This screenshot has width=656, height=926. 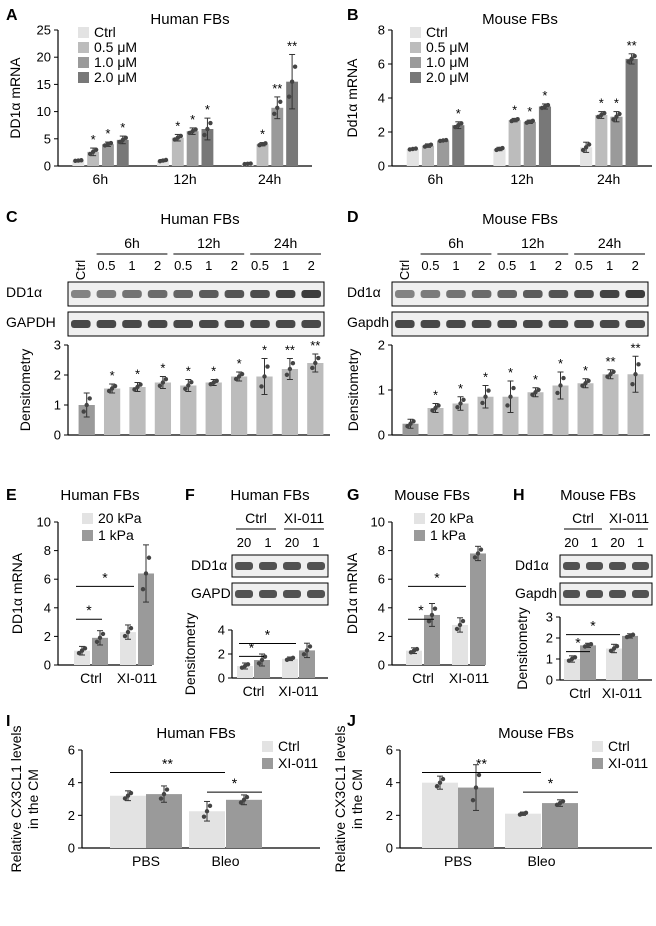 What do you see at coordinates (256, 518) in the screenshot?
I see `group-label: Ctrl` at bounding box center [256, 518].